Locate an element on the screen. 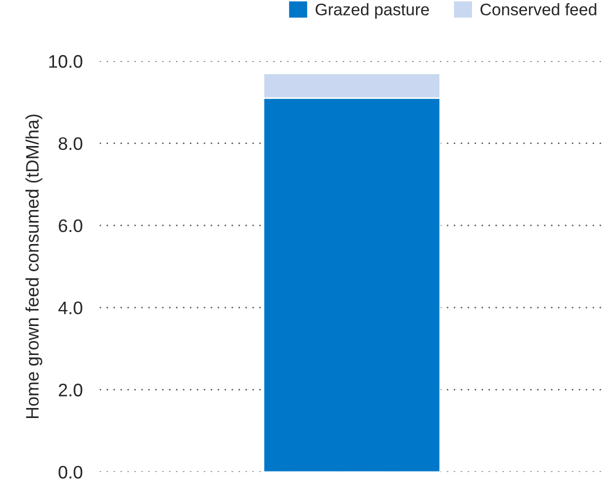 The width and height of the screenshot is (604, 489). legend-label: Conserved feed is located at coordinates (538, 9).